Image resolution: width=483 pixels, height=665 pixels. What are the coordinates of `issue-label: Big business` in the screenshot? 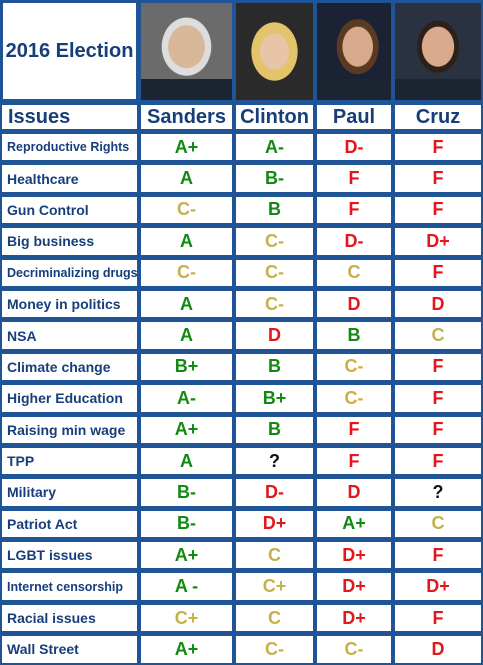 It's located at (69, 241).